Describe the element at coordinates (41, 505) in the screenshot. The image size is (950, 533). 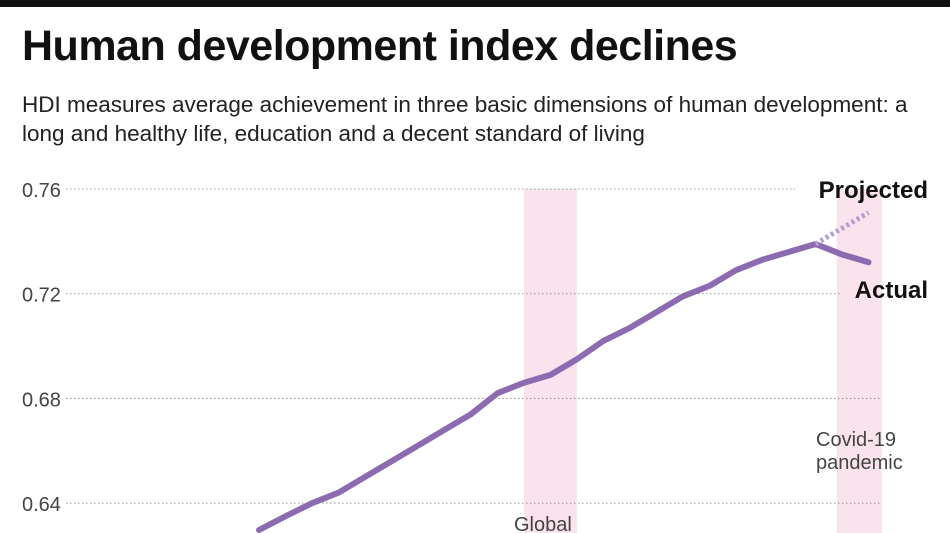
I see `y-tick-label: 0.64` at that location.